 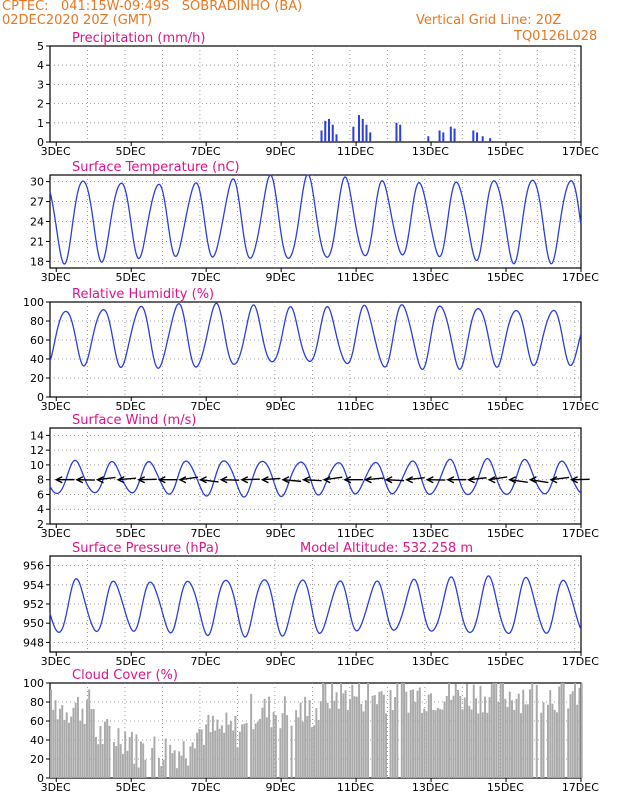 I want to click on x-tick-label: 7DEC, so click(x=206, y=533).